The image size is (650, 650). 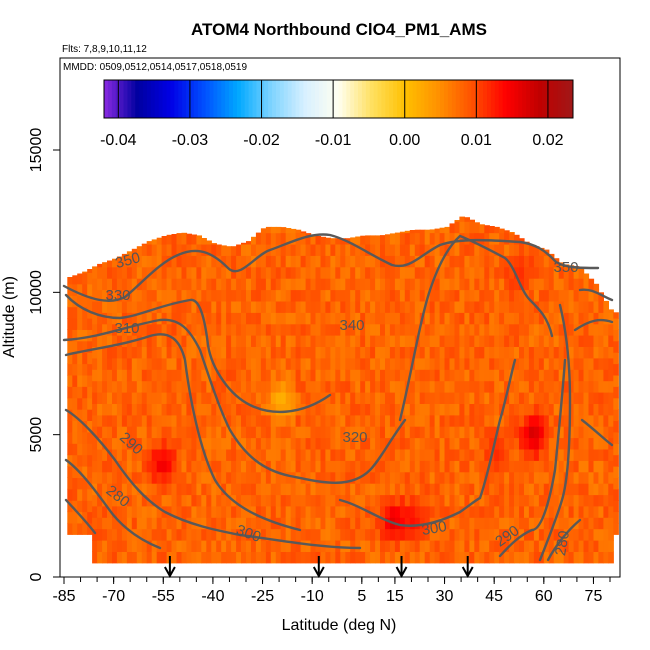 I want to click on y-axis-label: Altitude (m), so click(x=9, y=317).